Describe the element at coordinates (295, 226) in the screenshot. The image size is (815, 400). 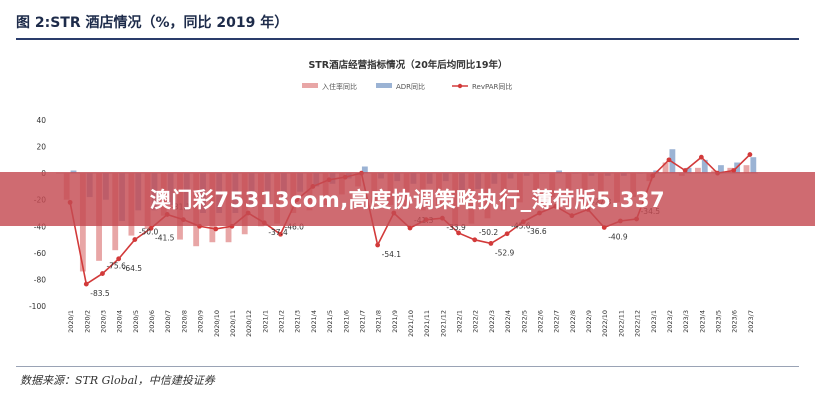
I see `data-label: -46.0` at that location.